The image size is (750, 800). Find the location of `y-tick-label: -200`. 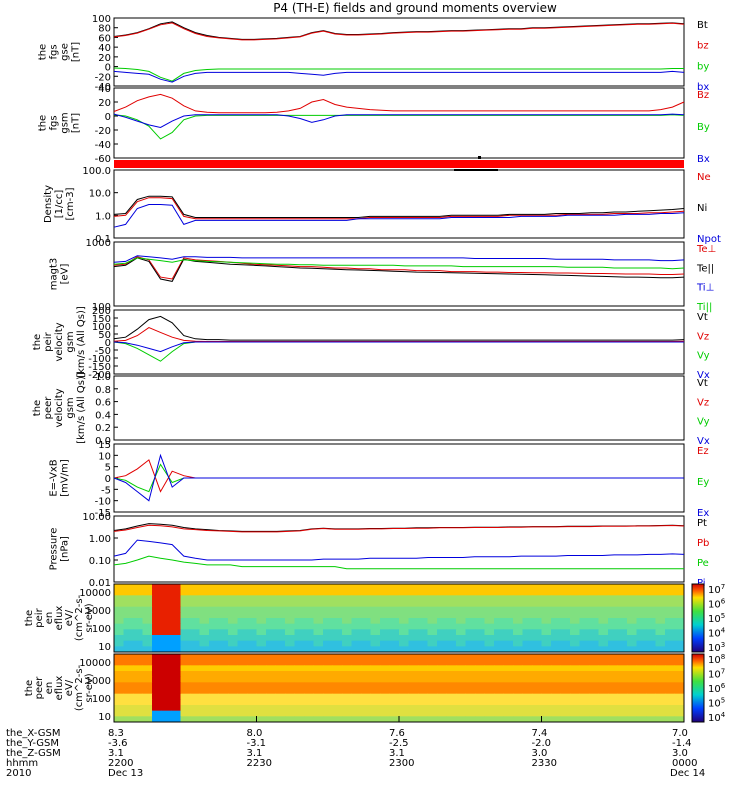

y-tick-label: -200 is located at coordinates (99, 375).